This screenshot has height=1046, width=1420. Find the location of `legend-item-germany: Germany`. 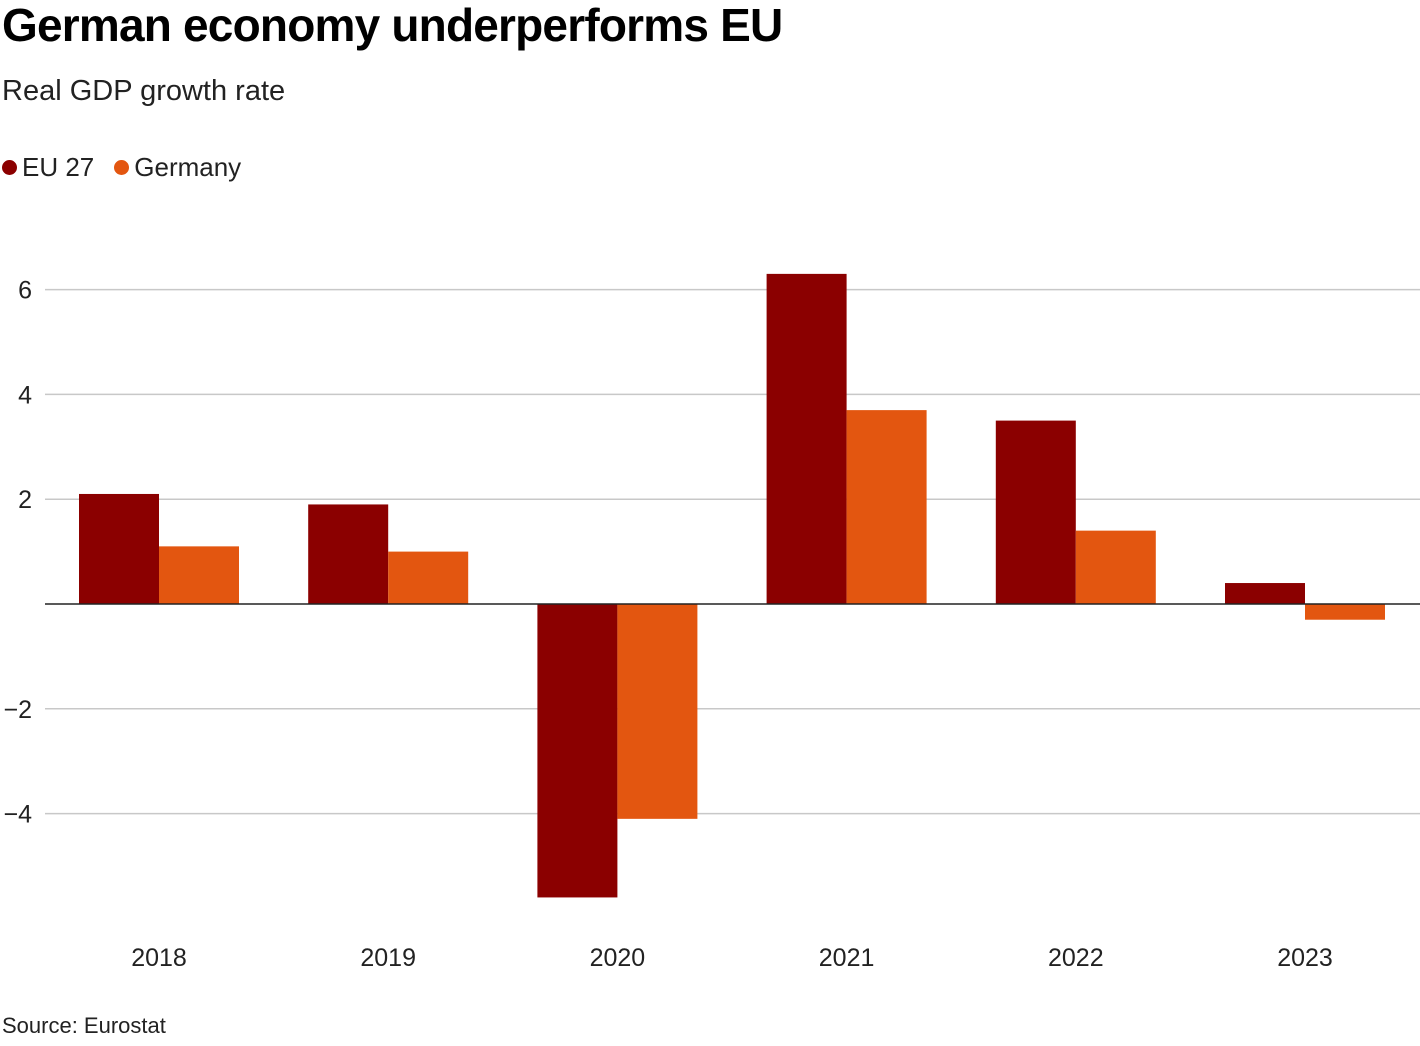

legend-item-germany: Germany is located at coordinates (177, 167).